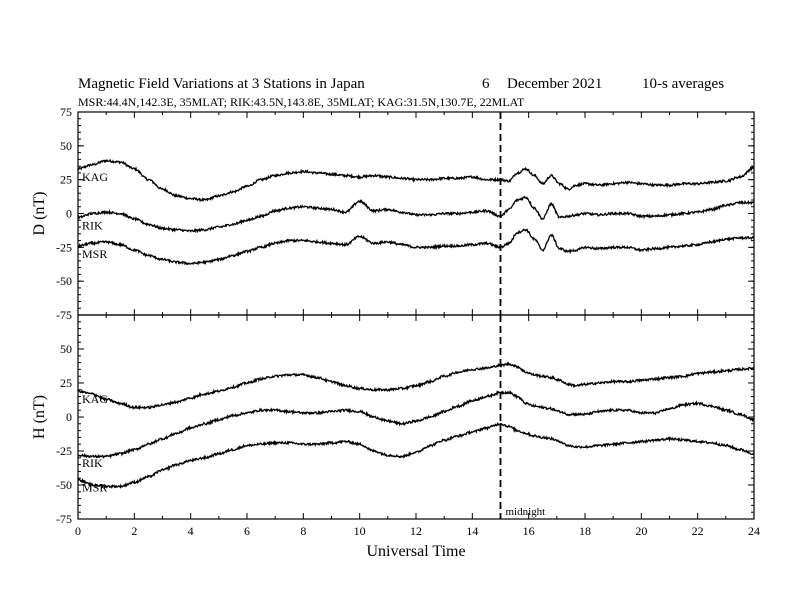  Describe the element at coordinates (415, 551) in the screenshot. I see `x-axis-label: Universal Time` at that location.